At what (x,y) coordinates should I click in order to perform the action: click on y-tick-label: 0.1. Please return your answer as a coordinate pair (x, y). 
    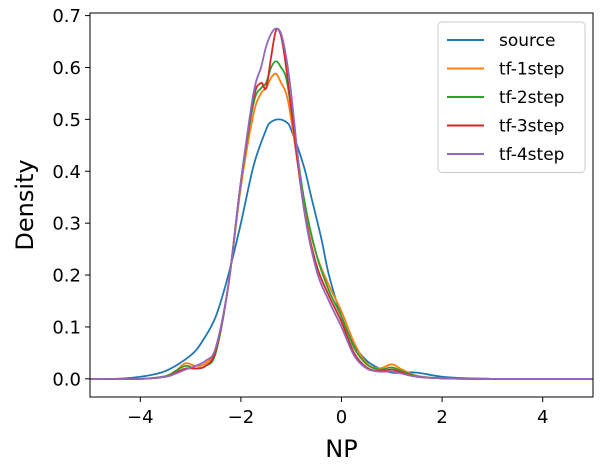
    Looking at the image, I should click on (66, 327).